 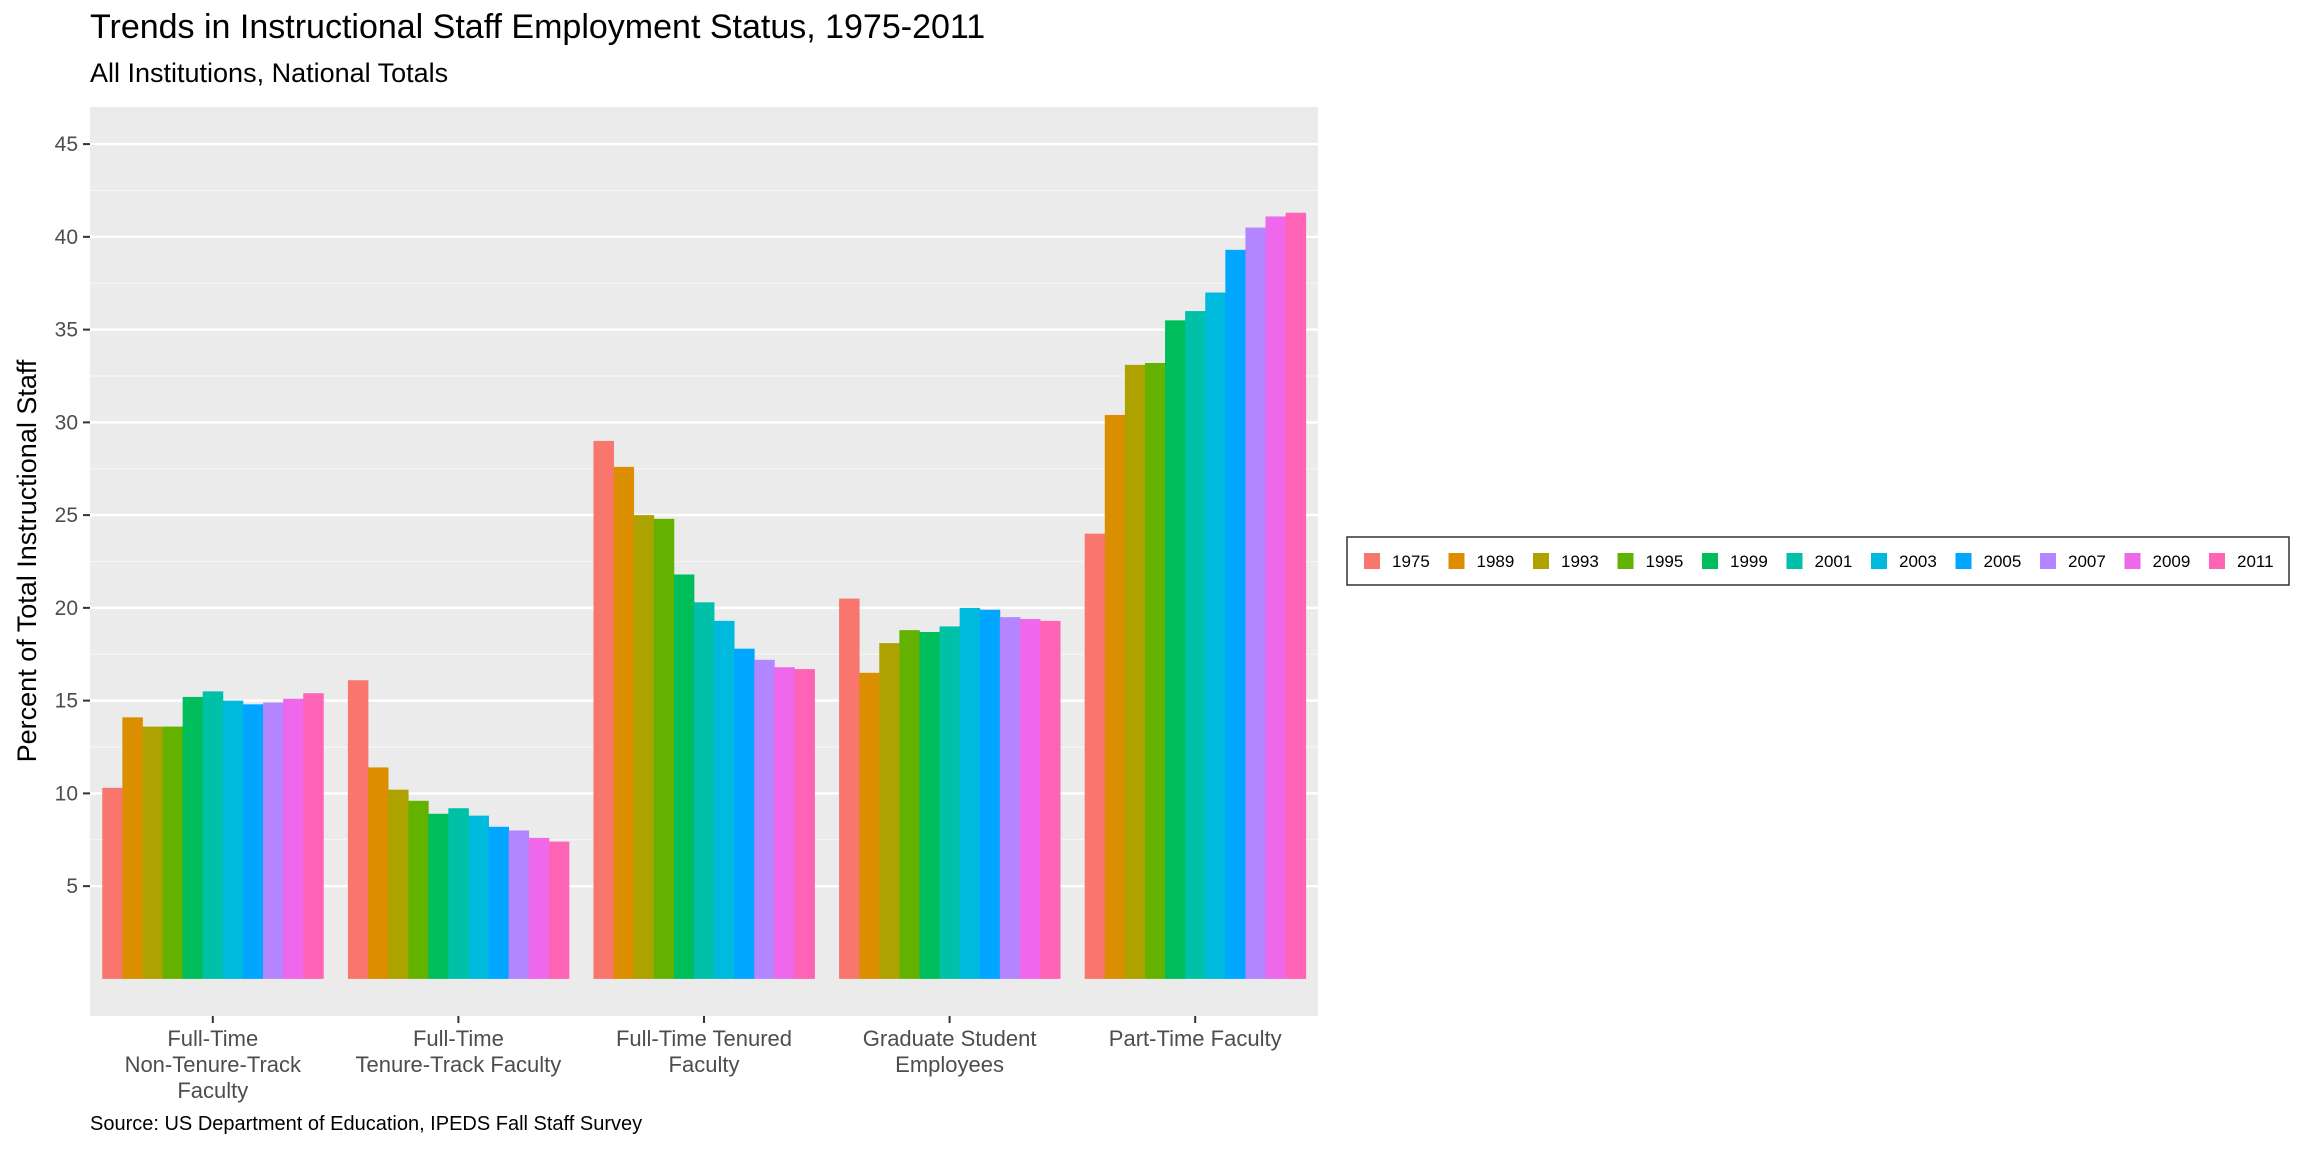 I want to click on x-tick-label: Part-Time Faculty, so click(x=1195, y=1038).